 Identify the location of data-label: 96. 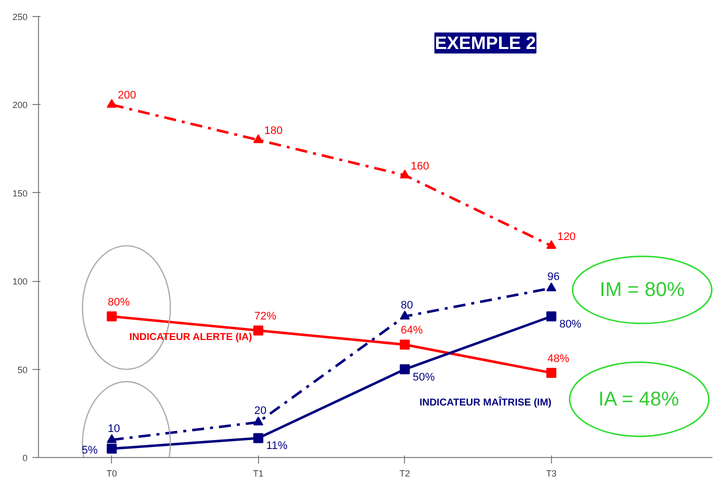
(553, 277).